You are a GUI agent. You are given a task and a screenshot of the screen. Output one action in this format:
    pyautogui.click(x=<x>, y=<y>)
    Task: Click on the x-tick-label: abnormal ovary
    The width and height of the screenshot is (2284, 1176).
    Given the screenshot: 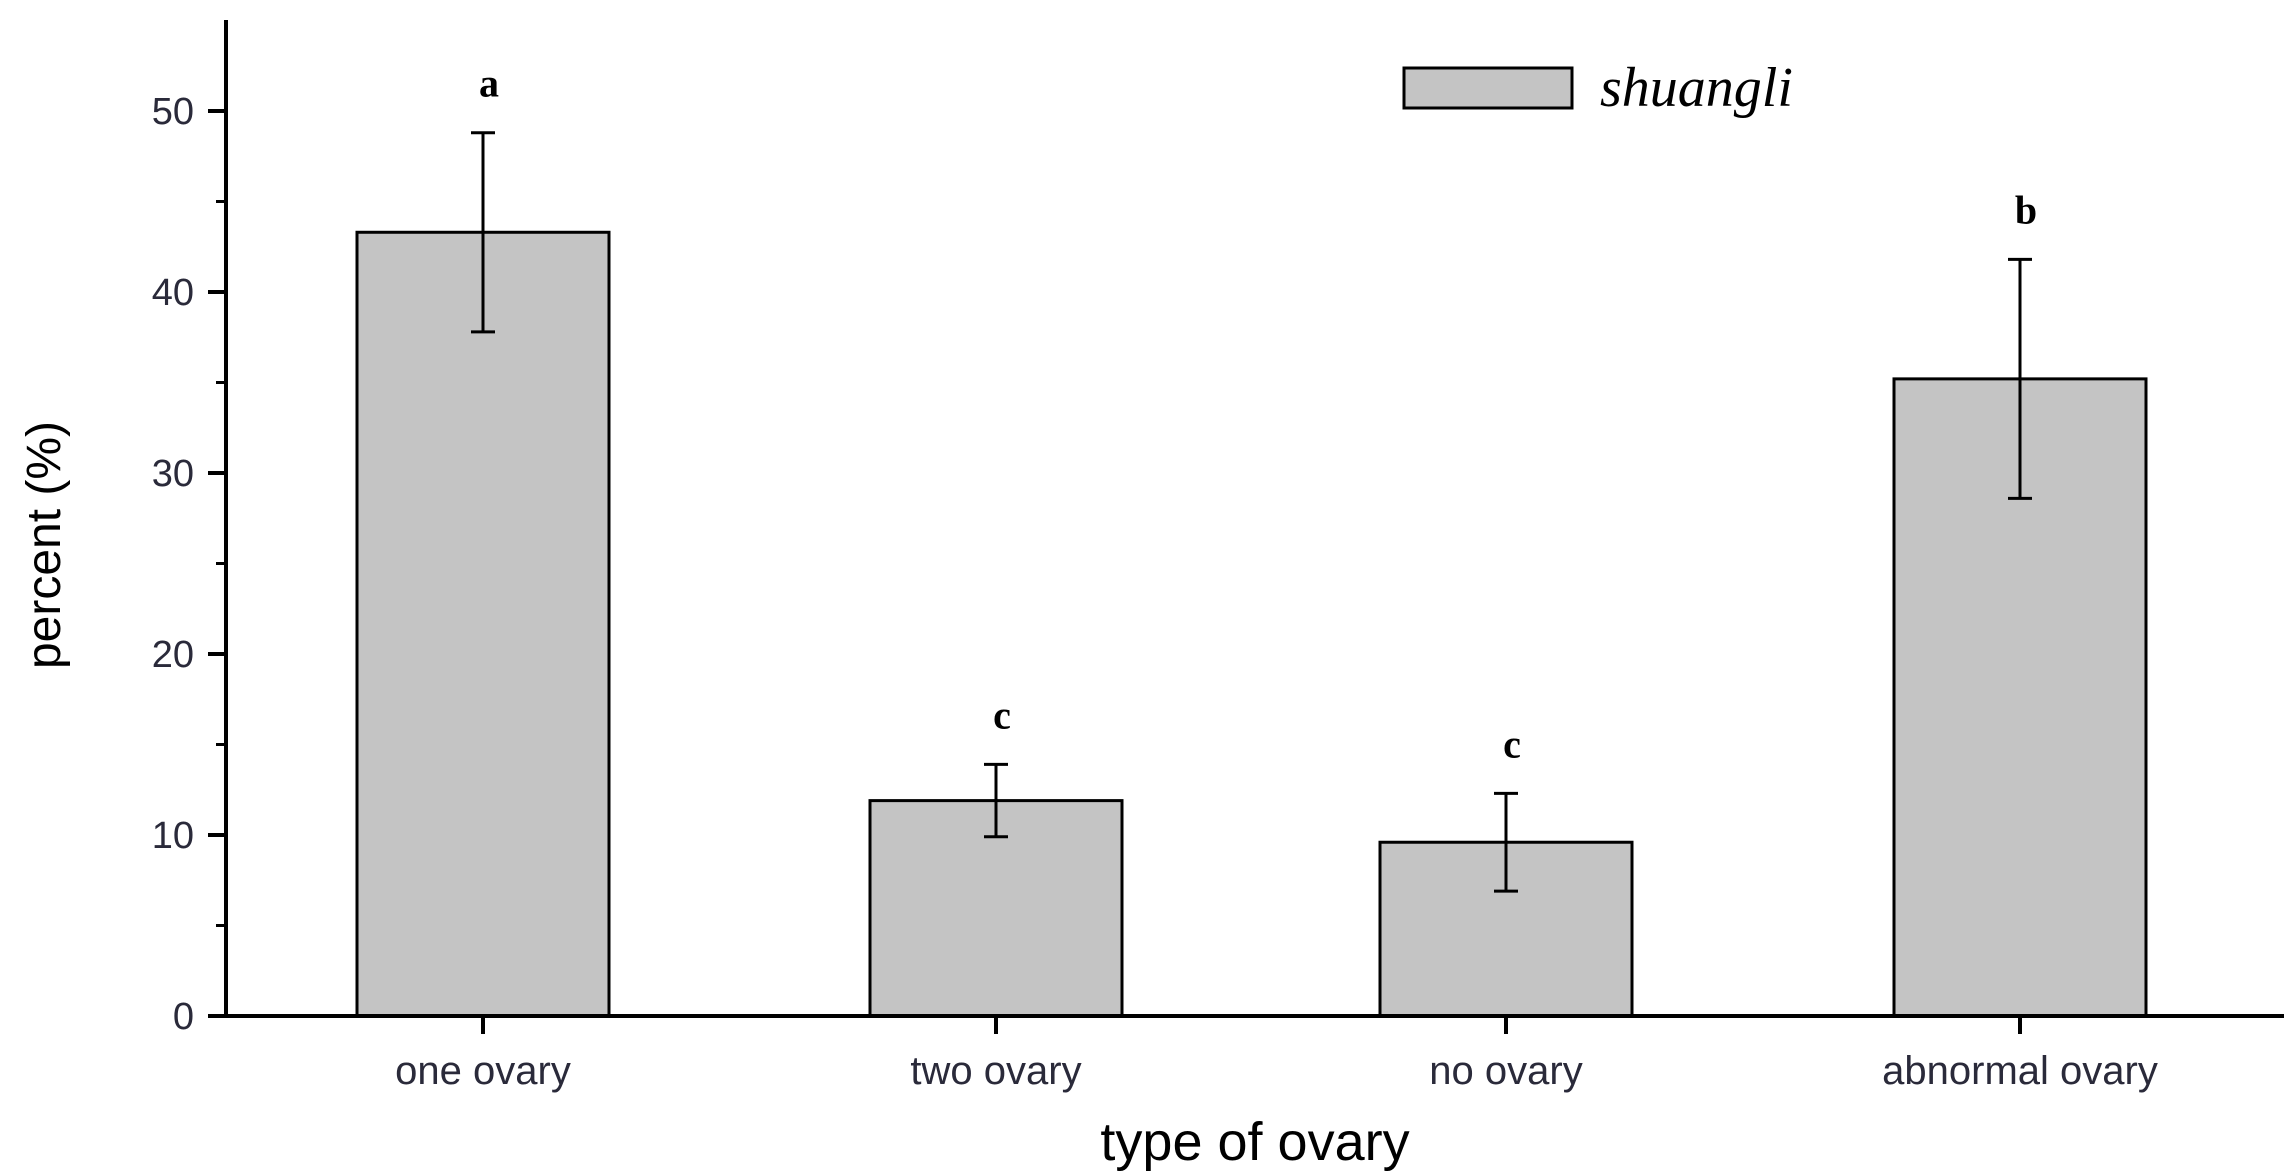 What is the action you would take?
    pyautogui.click(x=2020, y=1071)
    